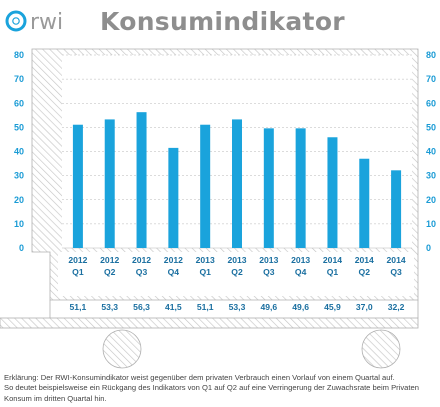  I want to click on cart-wheel-left, so click(122, 349).